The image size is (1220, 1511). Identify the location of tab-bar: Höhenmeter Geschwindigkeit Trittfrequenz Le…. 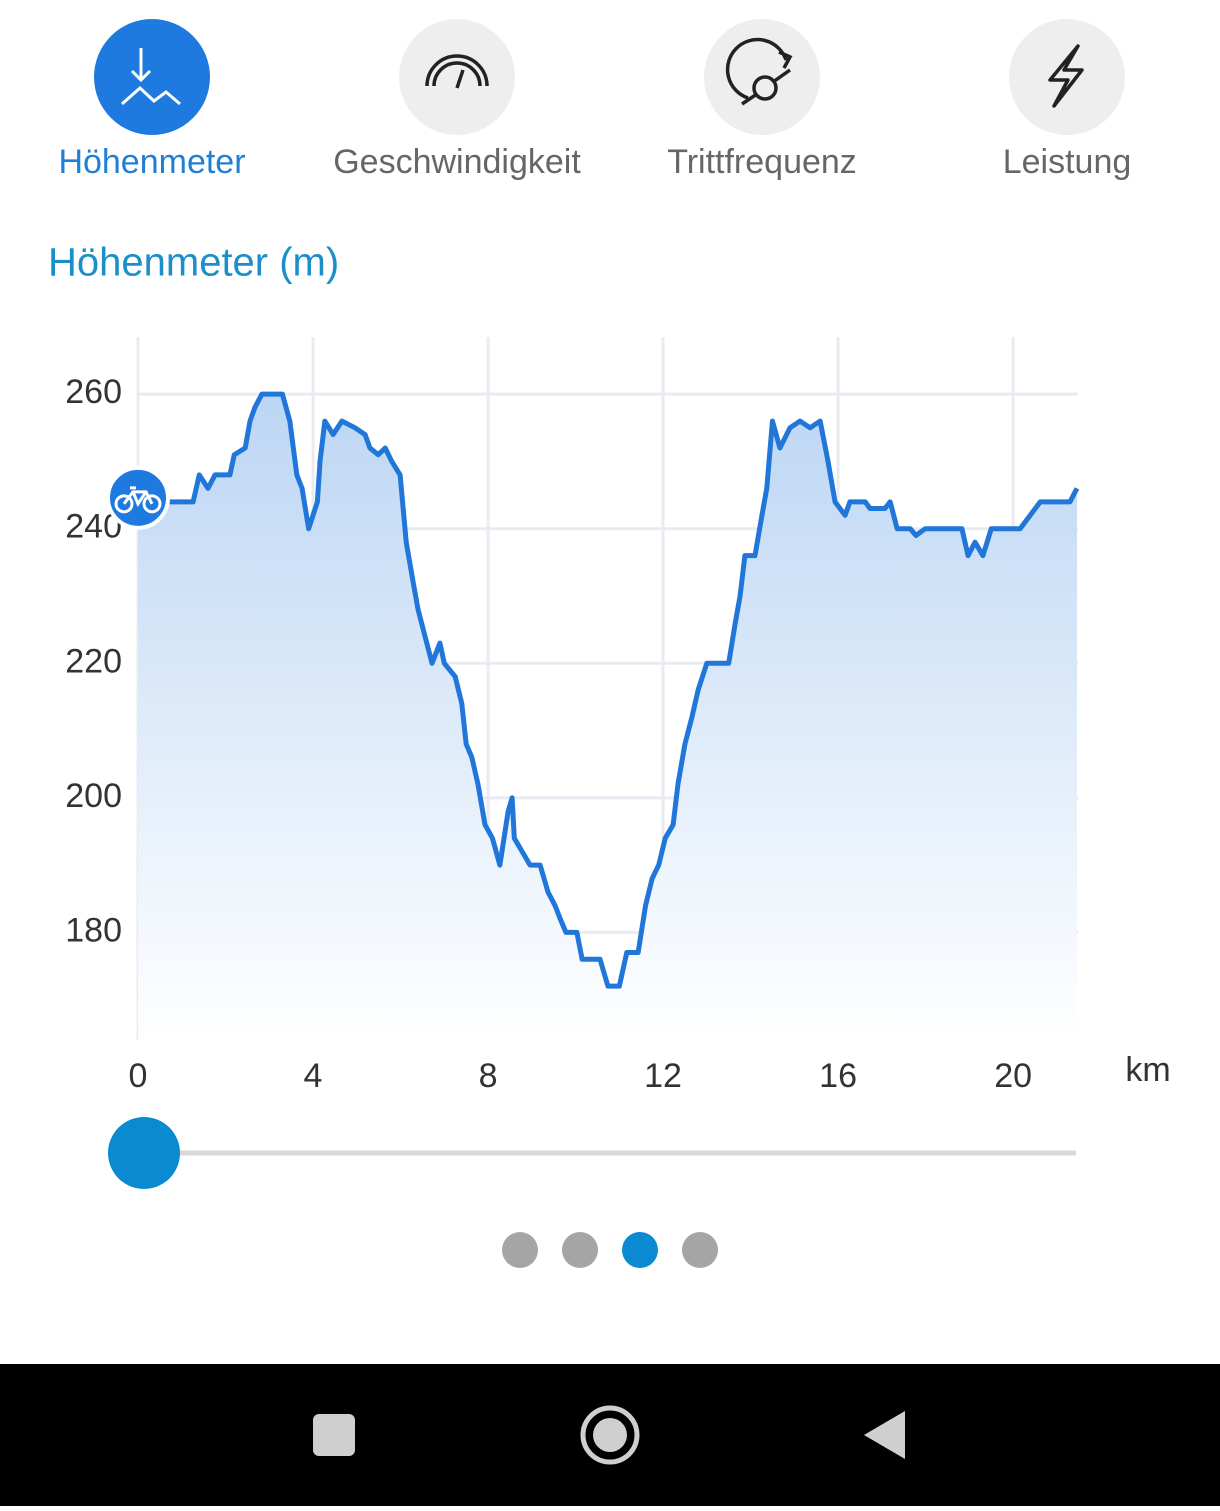
(594, 100).